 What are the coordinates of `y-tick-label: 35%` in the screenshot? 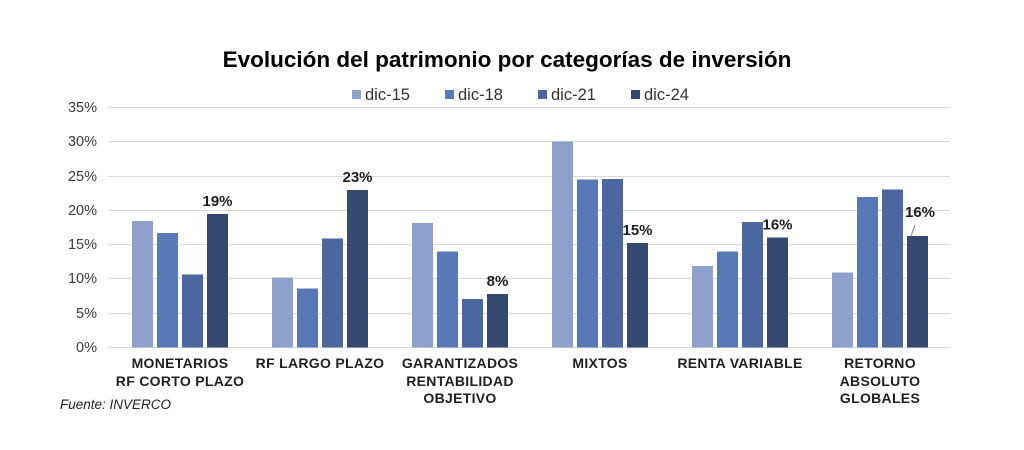 It's located at (82, 108).